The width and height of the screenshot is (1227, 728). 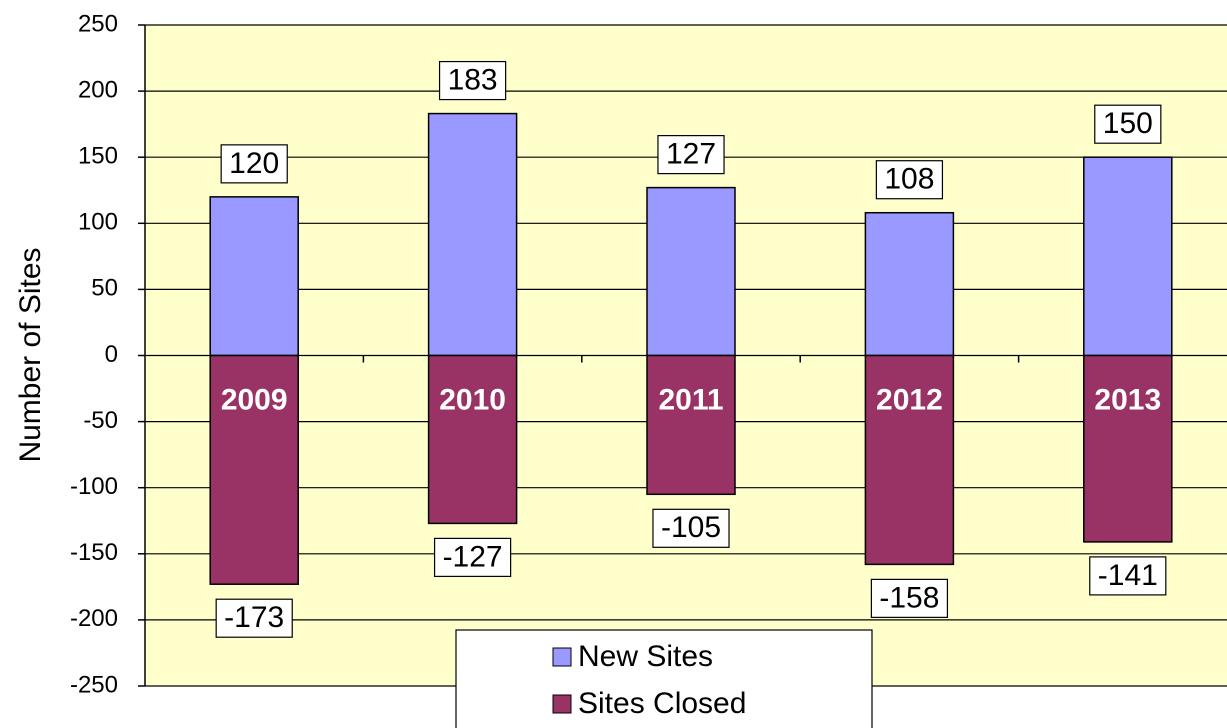 I want to click on y-axis-label: Number of Sites, so click(x=30, y=354).